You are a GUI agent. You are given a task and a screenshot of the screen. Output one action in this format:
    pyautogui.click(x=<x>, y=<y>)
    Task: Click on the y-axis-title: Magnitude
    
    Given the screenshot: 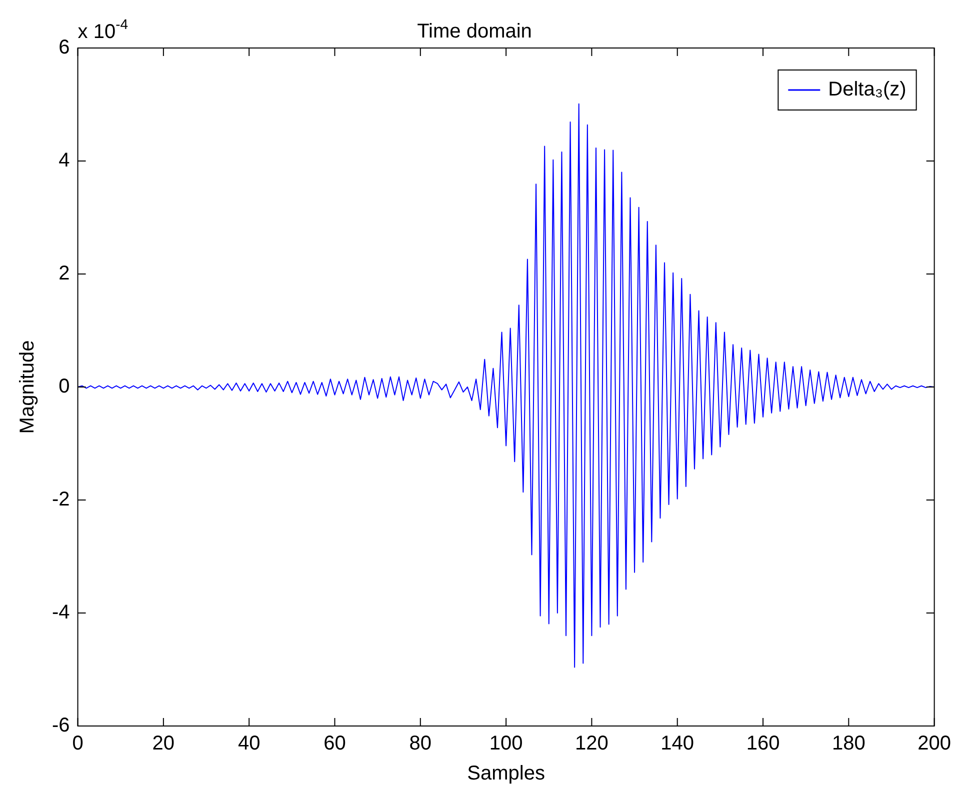 What is the action you would take?
    pyautogui.click(x=27, y=387)
    